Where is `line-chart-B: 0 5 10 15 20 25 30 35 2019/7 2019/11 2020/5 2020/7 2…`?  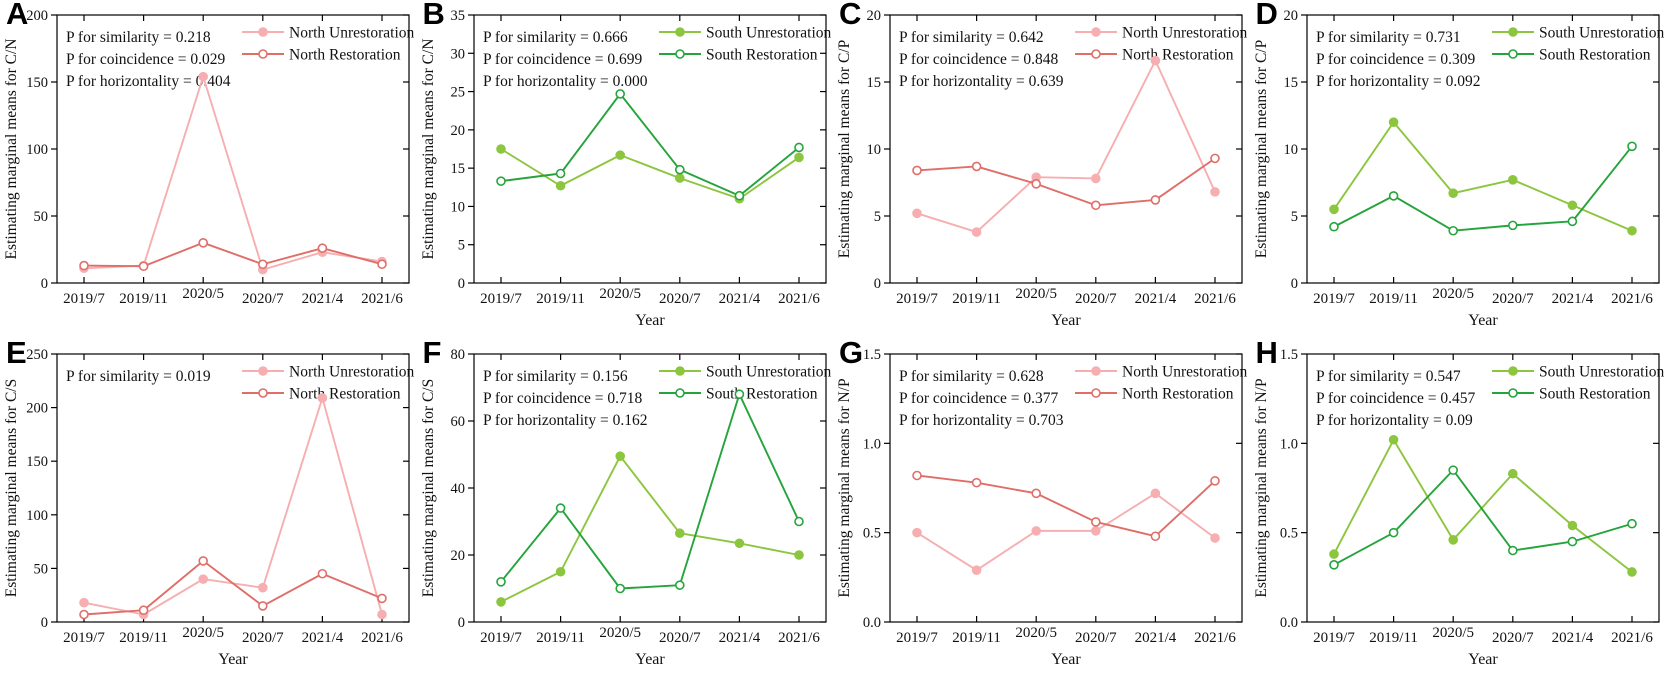 line-chart-B: 0 5 10 15 20 25 30 35 2019/7 2019/11 2020/5 2020/7 2… is located at coordinates (626, 168).